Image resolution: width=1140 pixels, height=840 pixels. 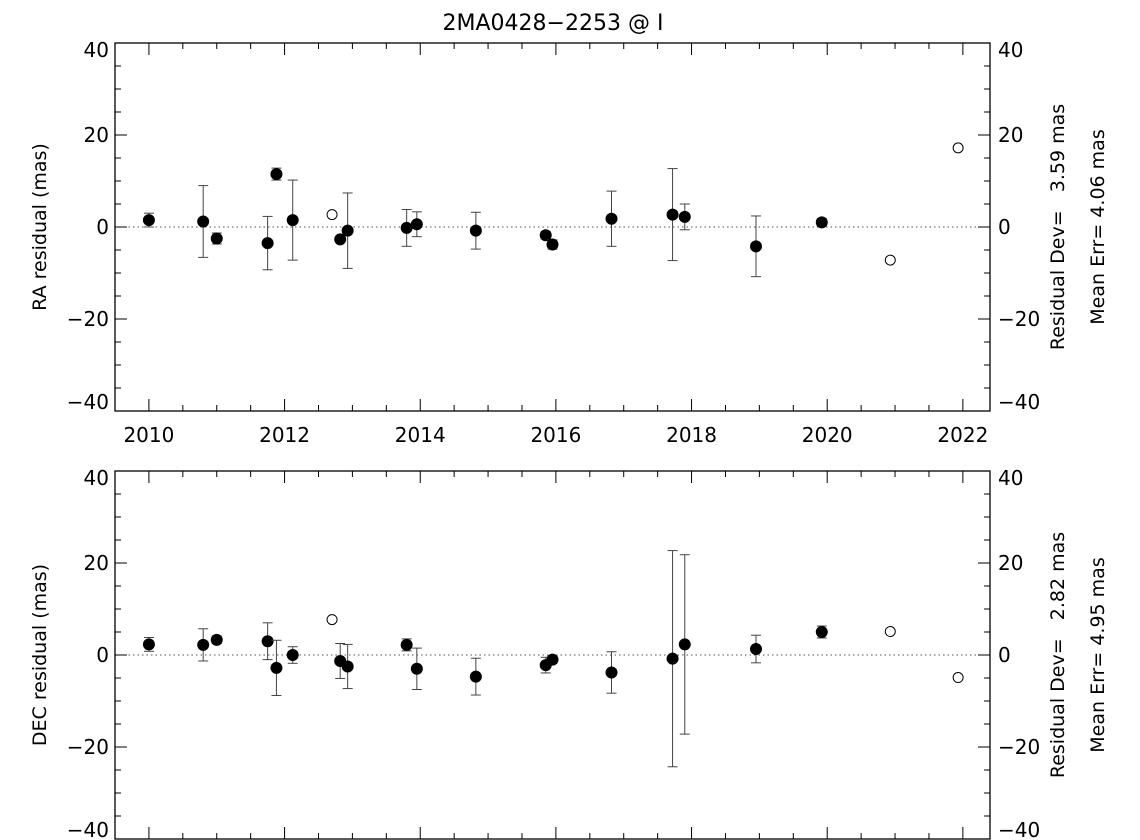 I want to click on x-tick-label: 2010, so click(x=148, y=435).